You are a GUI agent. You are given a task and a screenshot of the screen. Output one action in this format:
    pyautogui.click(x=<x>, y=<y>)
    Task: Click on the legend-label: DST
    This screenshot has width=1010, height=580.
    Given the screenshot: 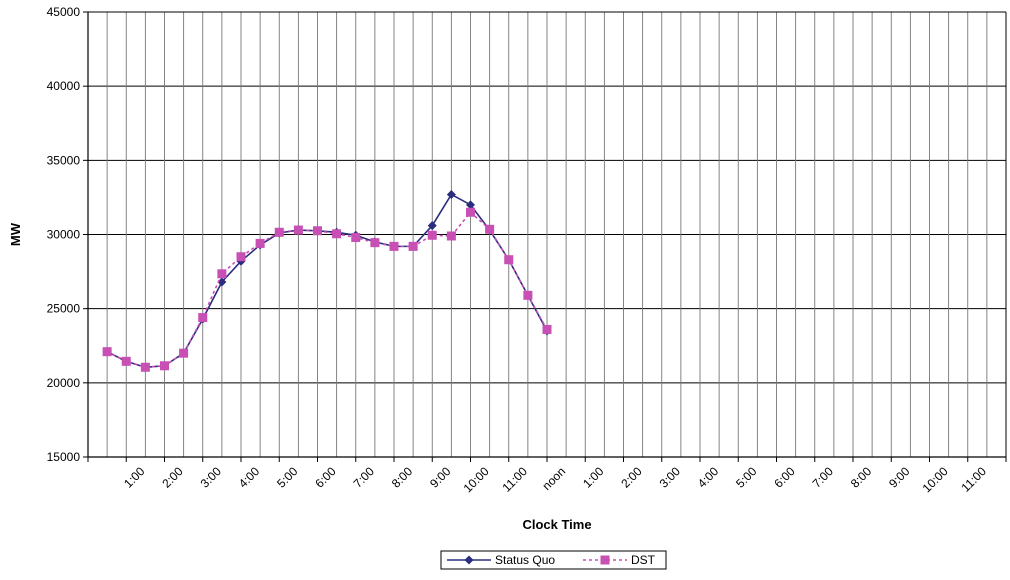 What is the action you would take?
    pyautogui.click(x=643, y=560)
    